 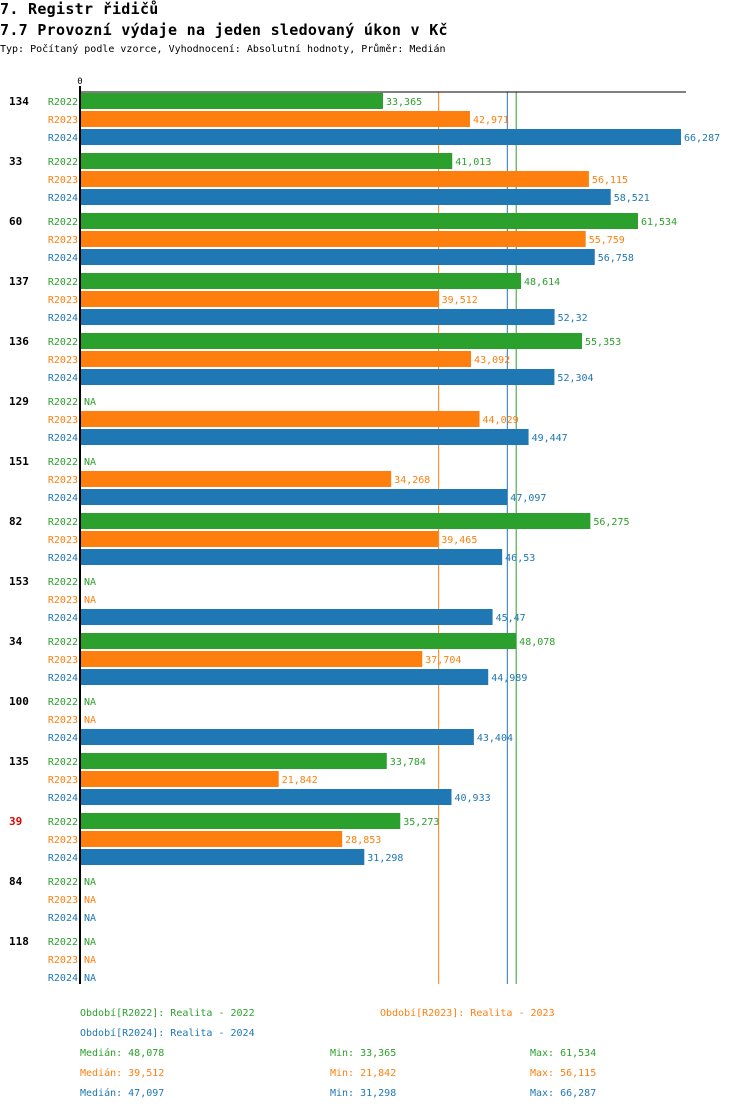 I want to click on data-label: 43,092, so click(x=492, y=360).